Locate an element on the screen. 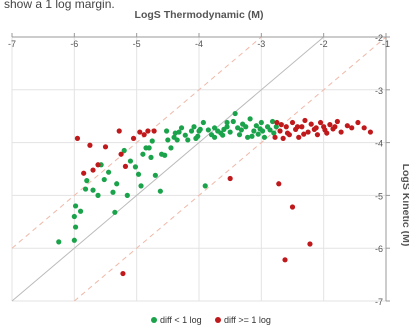 This screenshot has height=326, width=409. x-tick-label: -7 is located at coordinates (12, 44).